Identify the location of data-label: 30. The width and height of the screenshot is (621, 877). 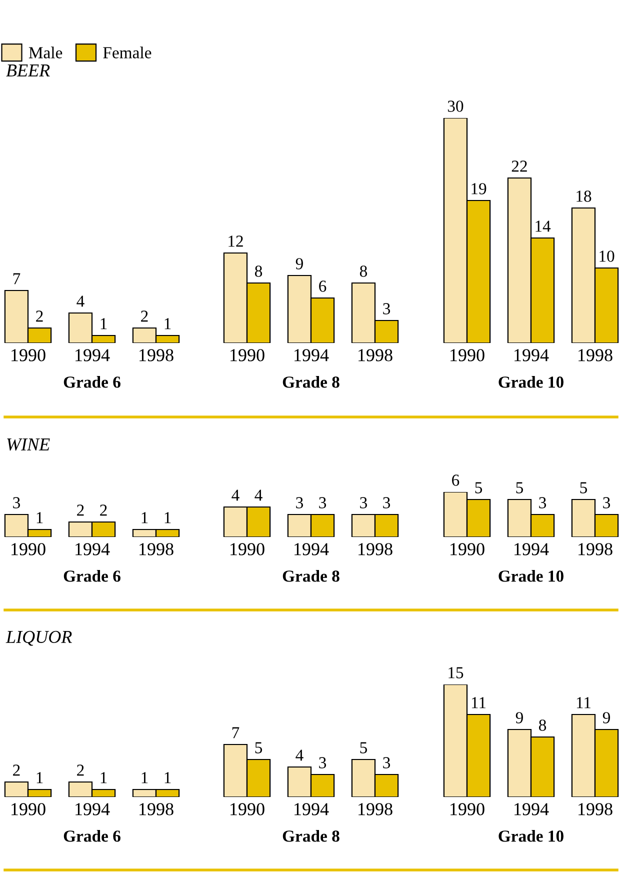
(456, 106).